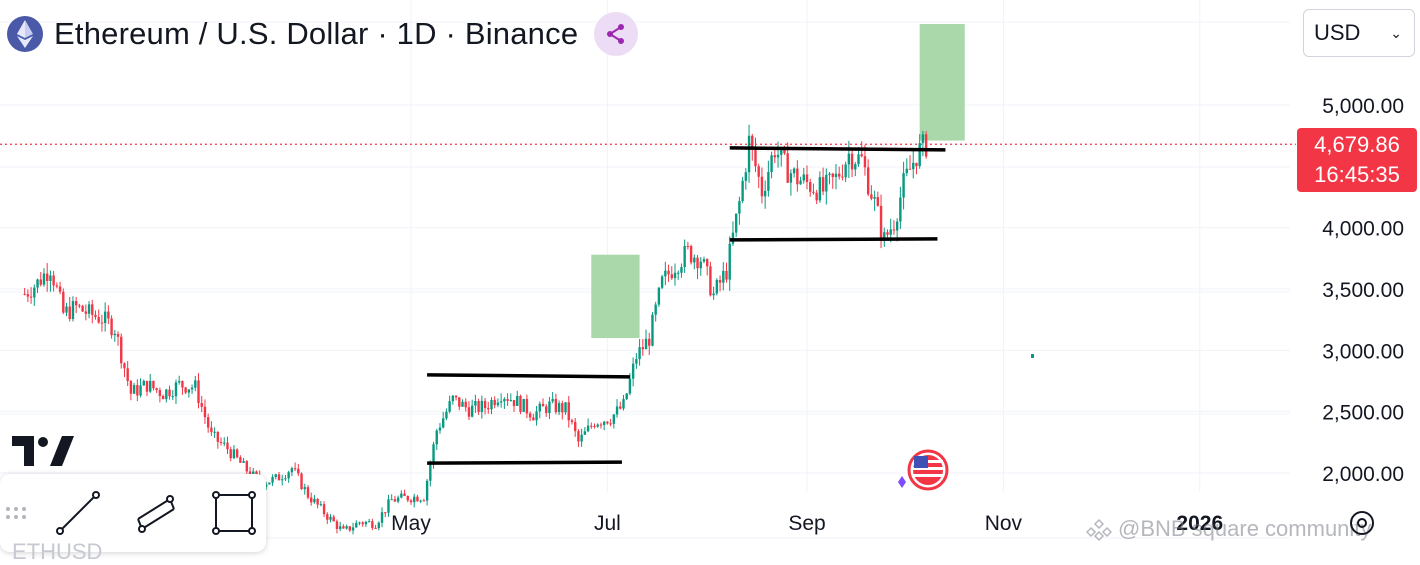  What do you see at coordinates (57, 551) in the screenshot?
I see `partial-symbol-text: ETHUSD` at bounding box center [57, 551].